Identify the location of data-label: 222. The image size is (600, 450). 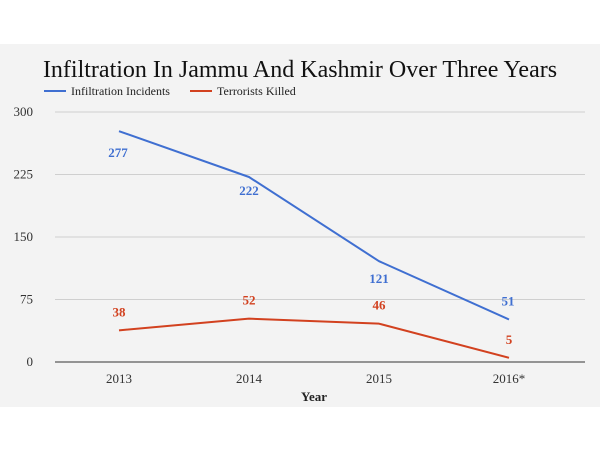
(249, 190).